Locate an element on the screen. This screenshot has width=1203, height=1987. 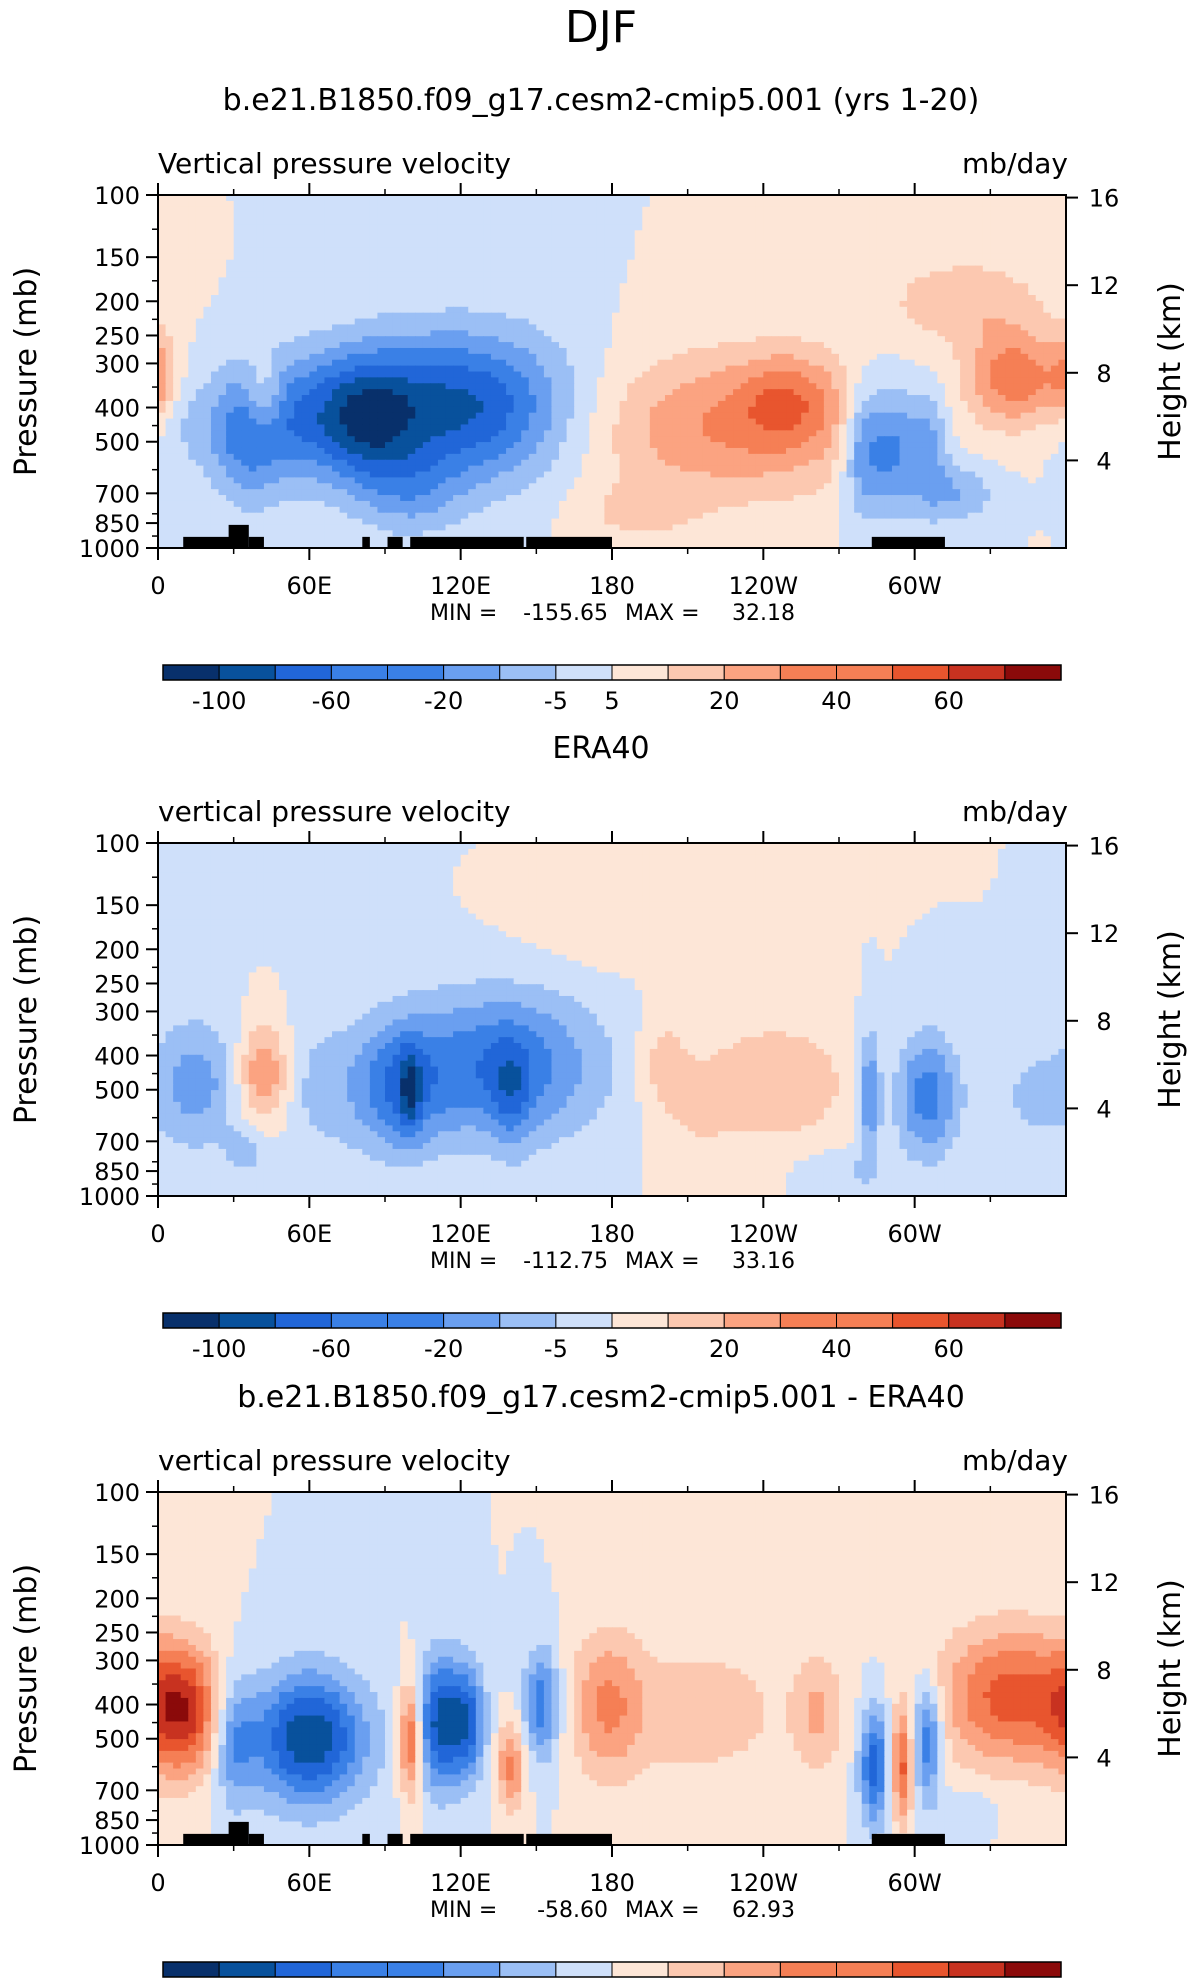
contour-field is located at coordinates (612, 372).